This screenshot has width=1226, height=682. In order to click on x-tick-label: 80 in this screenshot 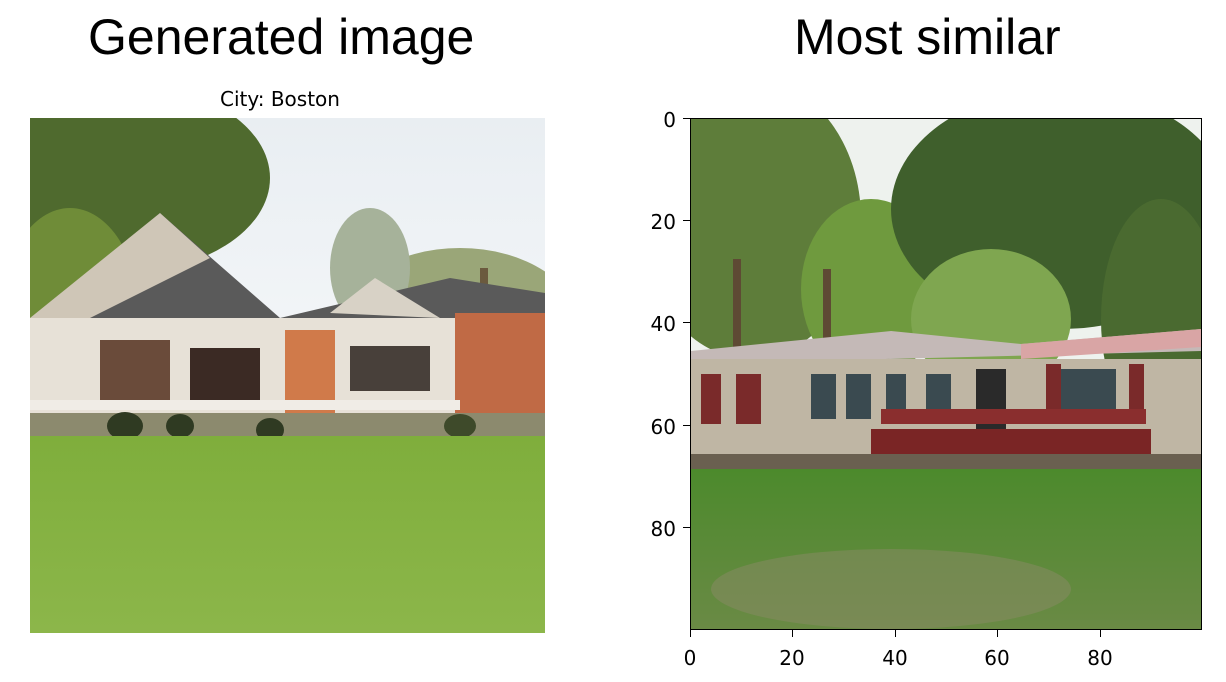, I will do `click(1100, 658)`.